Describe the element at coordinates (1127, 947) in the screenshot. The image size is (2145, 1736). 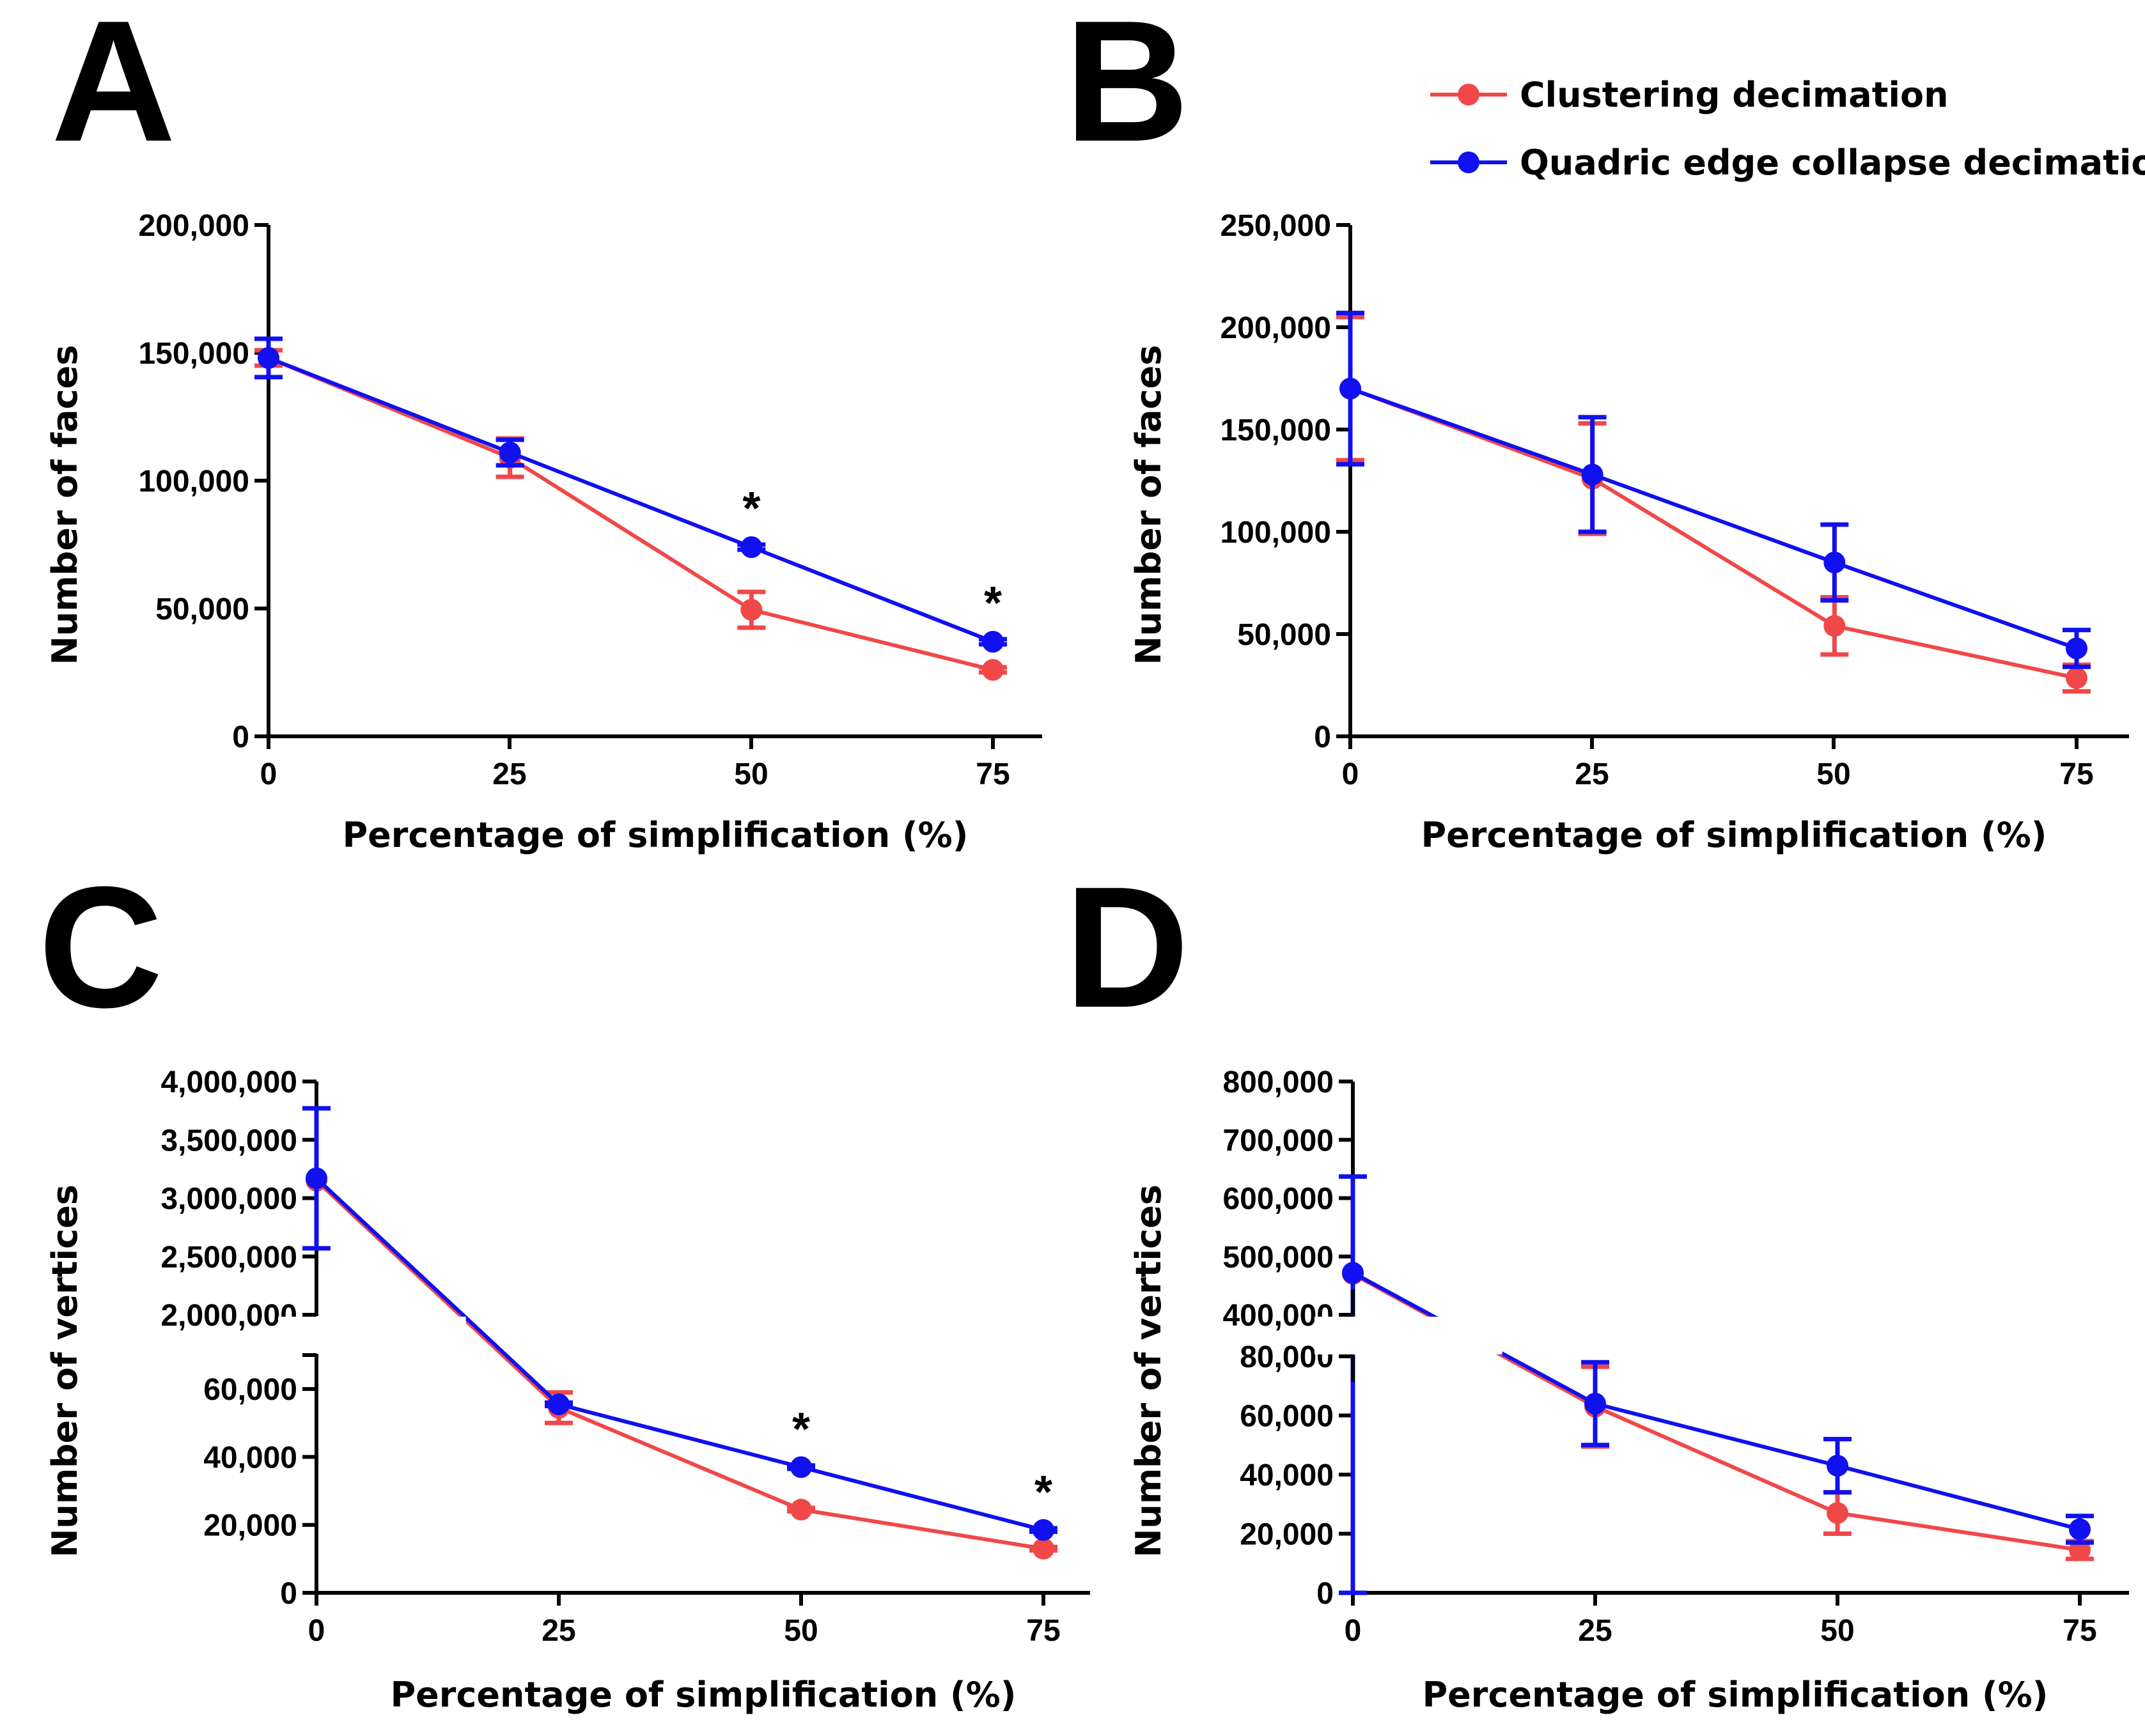
I see `panel-letter: D` at that location.